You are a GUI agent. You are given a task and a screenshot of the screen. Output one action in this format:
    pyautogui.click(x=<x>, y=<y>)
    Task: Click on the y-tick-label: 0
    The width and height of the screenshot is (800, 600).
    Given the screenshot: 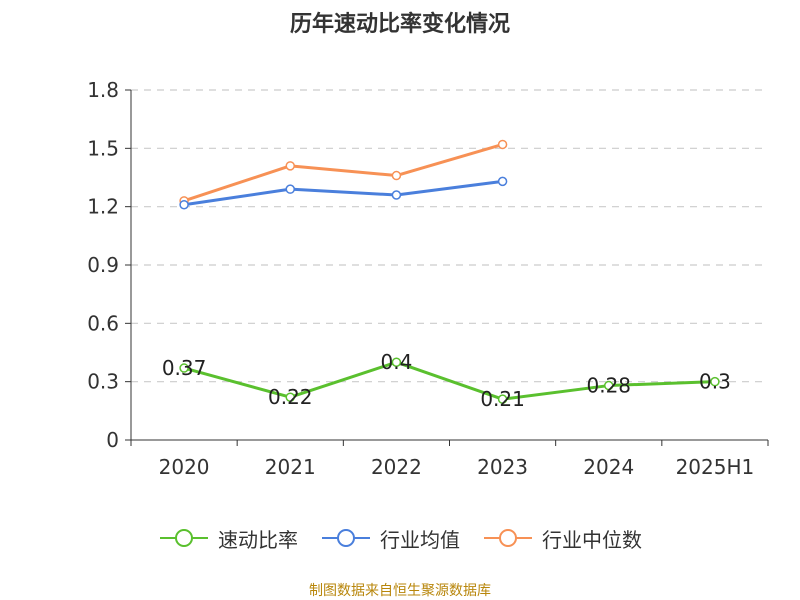 What is the action you would take?
    pyautogui.click(x=112, y=440)
    